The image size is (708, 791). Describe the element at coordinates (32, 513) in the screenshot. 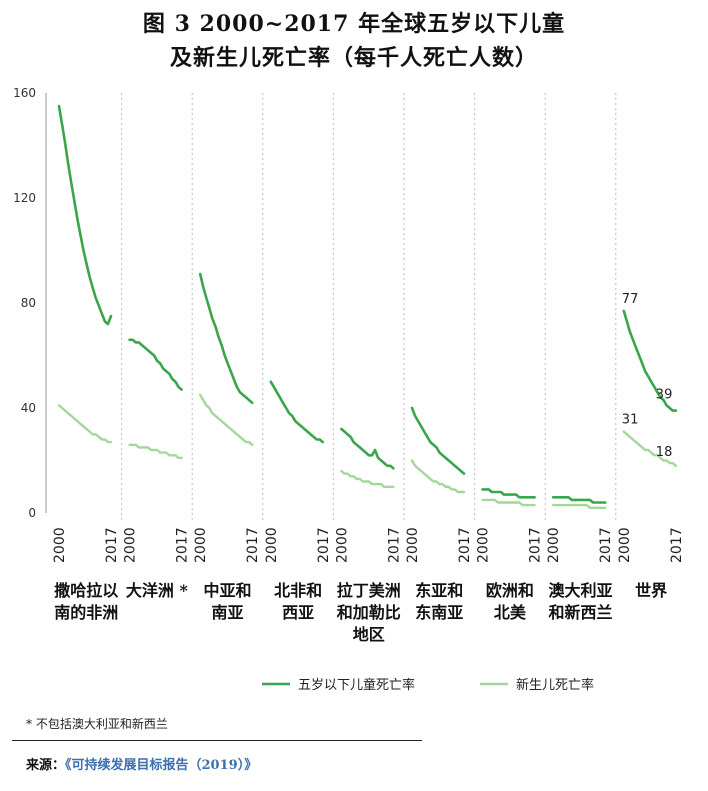

I see `y-tick-label: 0` at that location.